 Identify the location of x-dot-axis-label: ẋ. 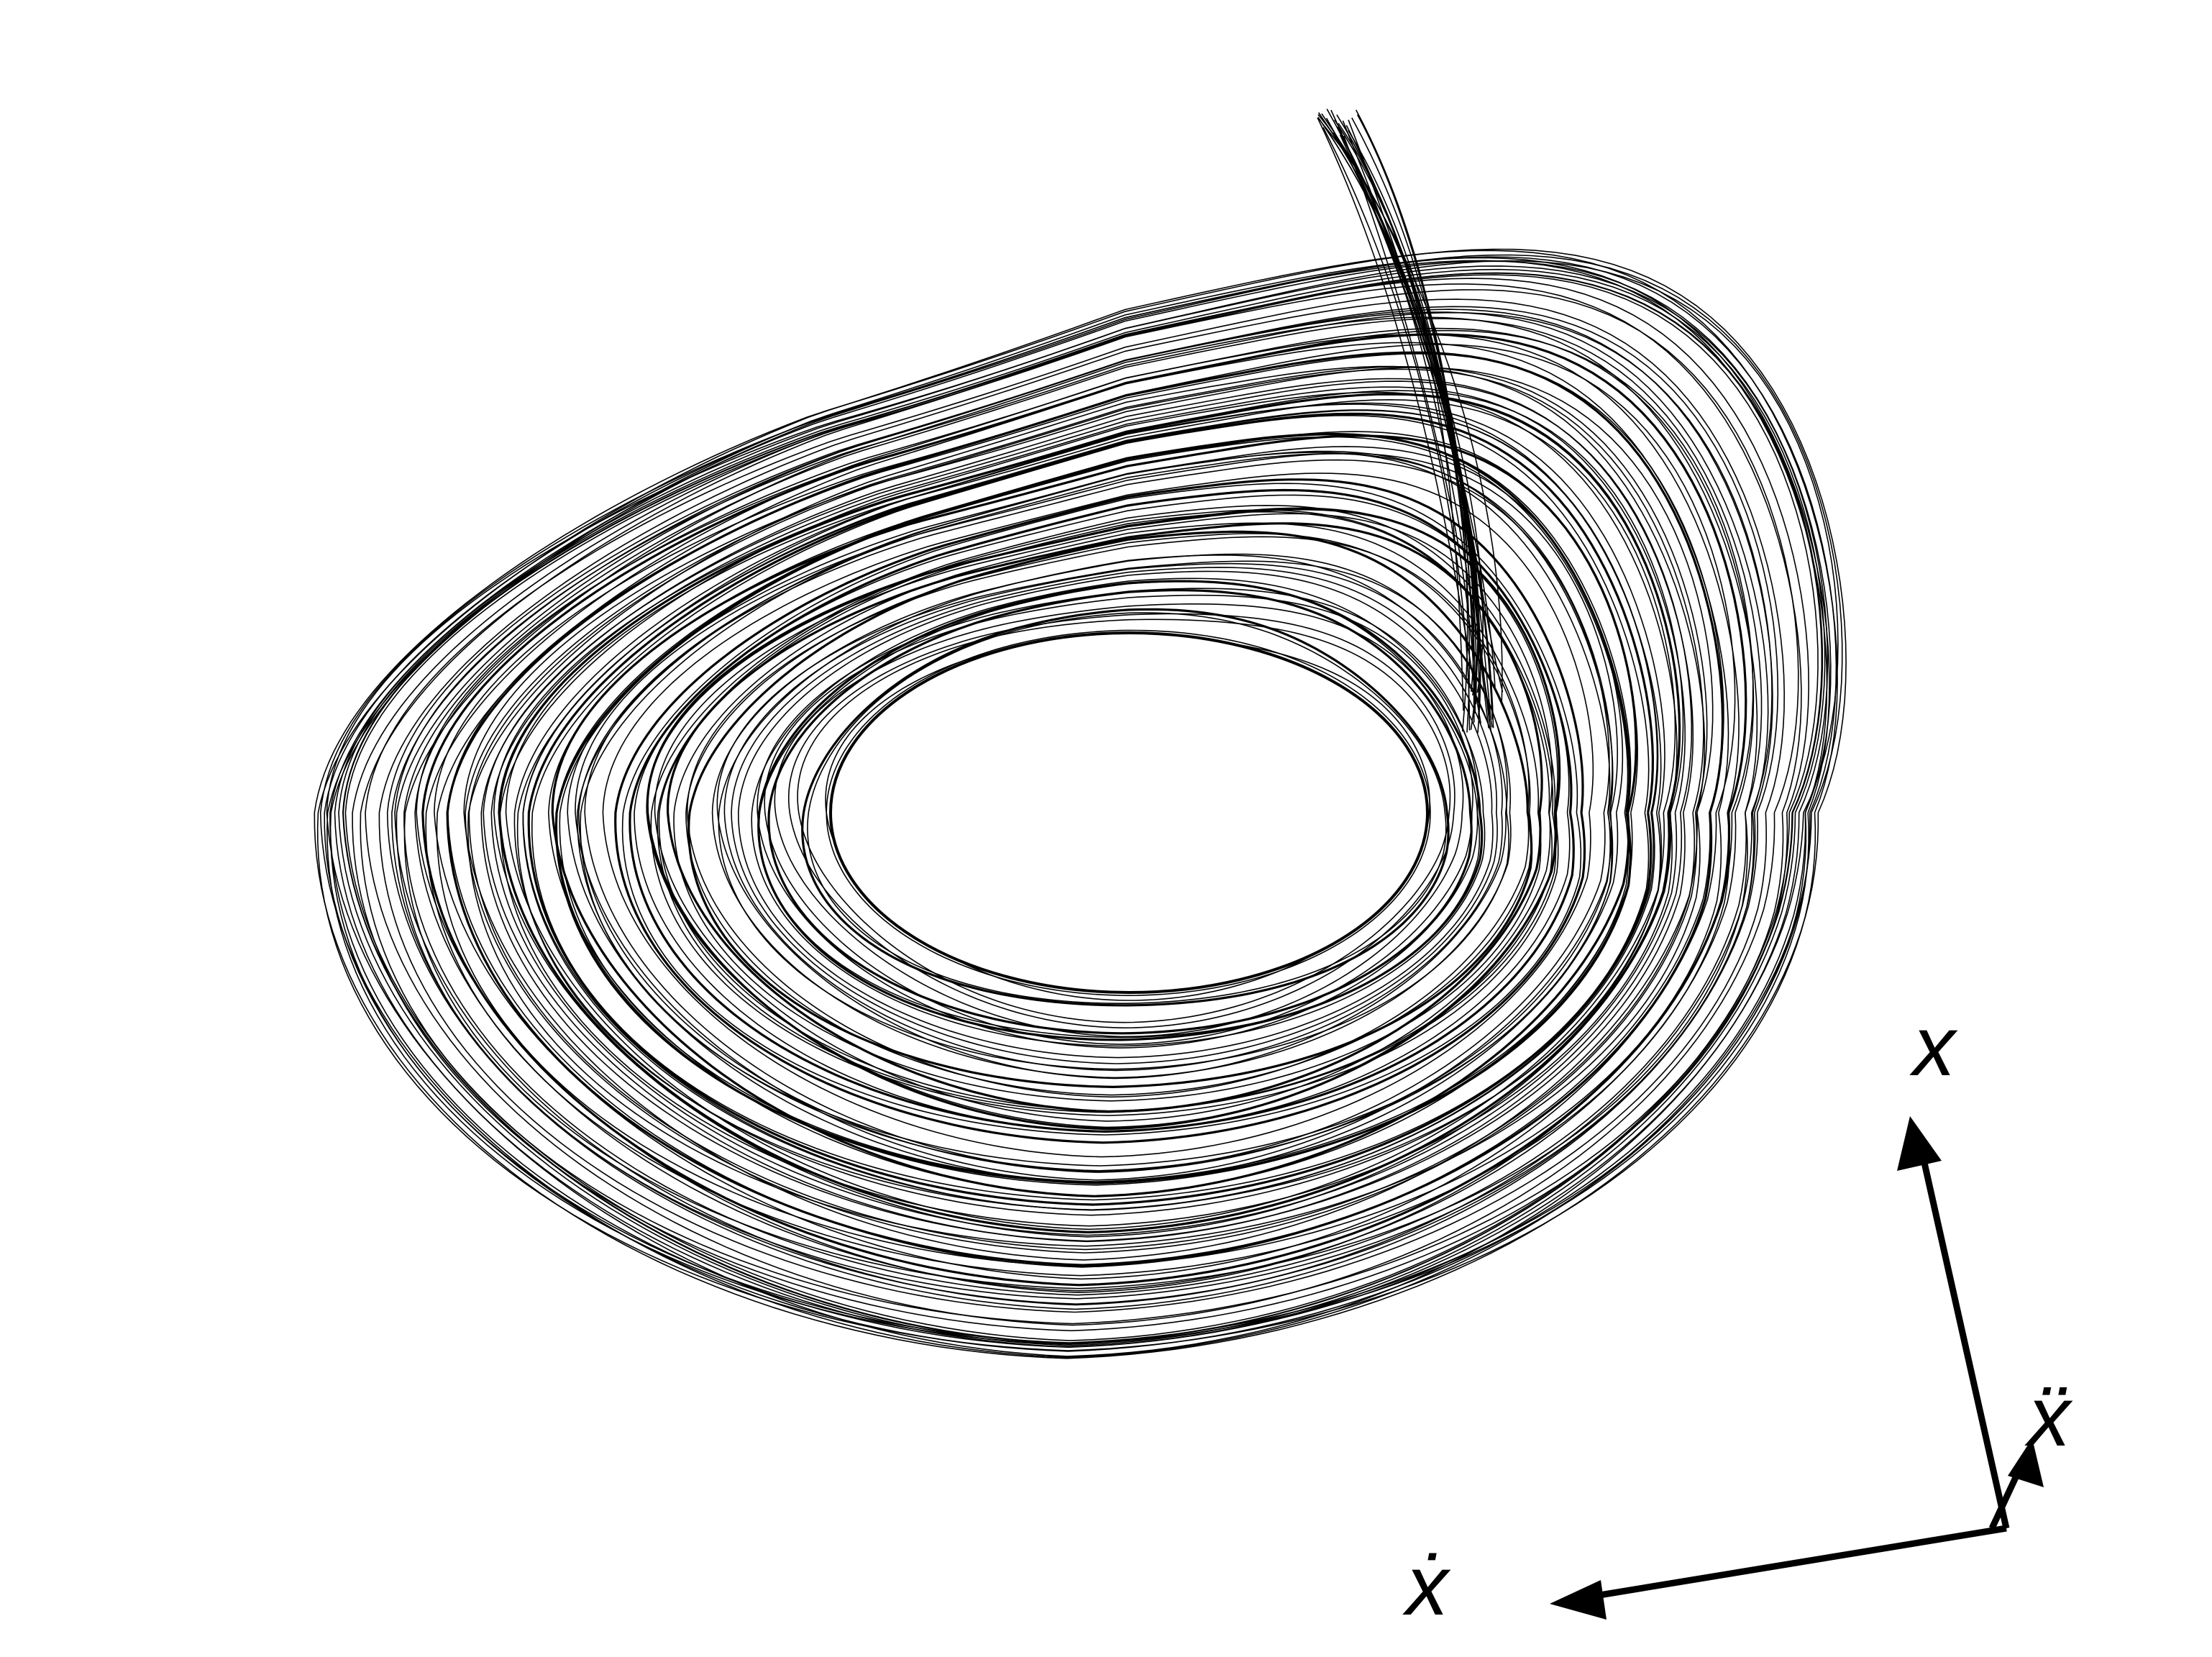
(1426, 1585).